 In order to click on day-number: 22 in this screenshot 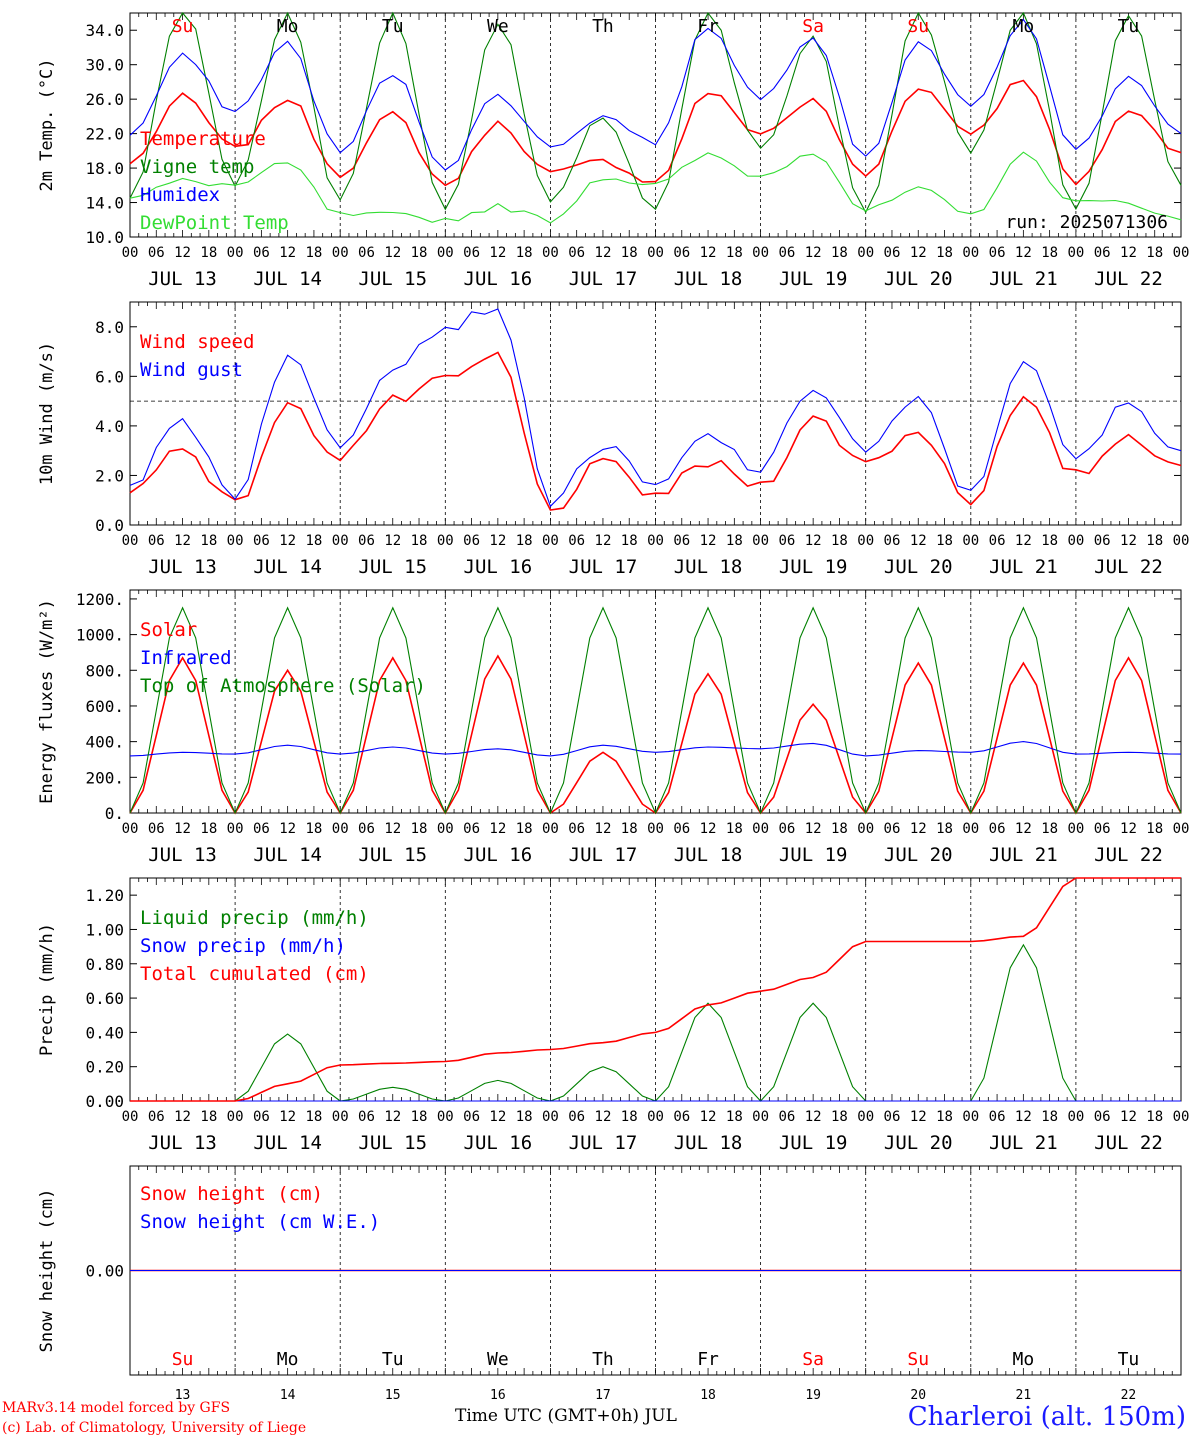, I will do `click(1129, 1395)`.